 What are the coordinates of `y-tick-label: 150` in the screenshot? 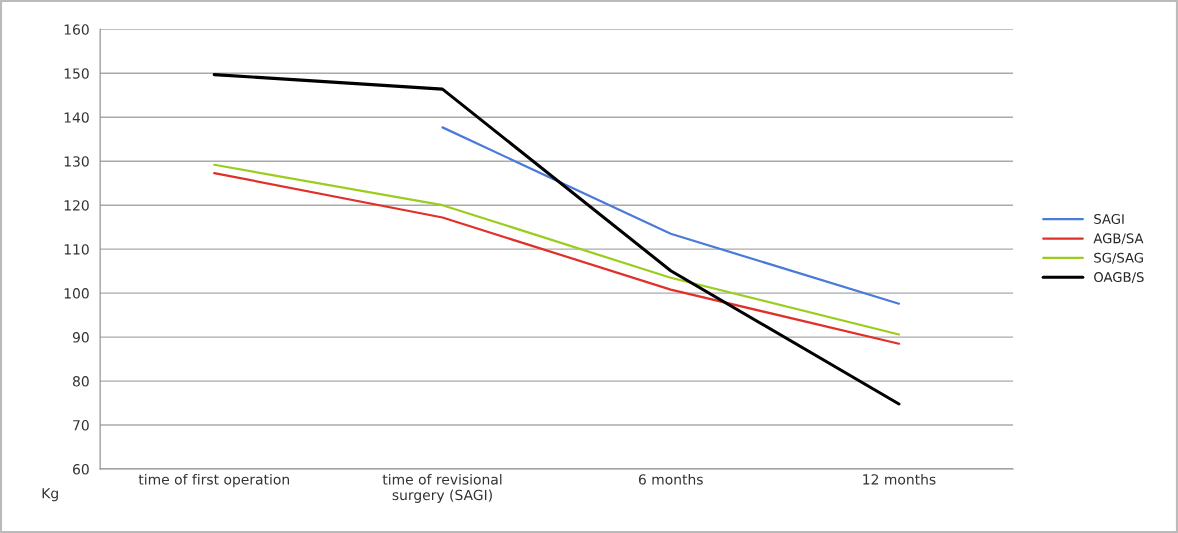 It's located at (76, 73).